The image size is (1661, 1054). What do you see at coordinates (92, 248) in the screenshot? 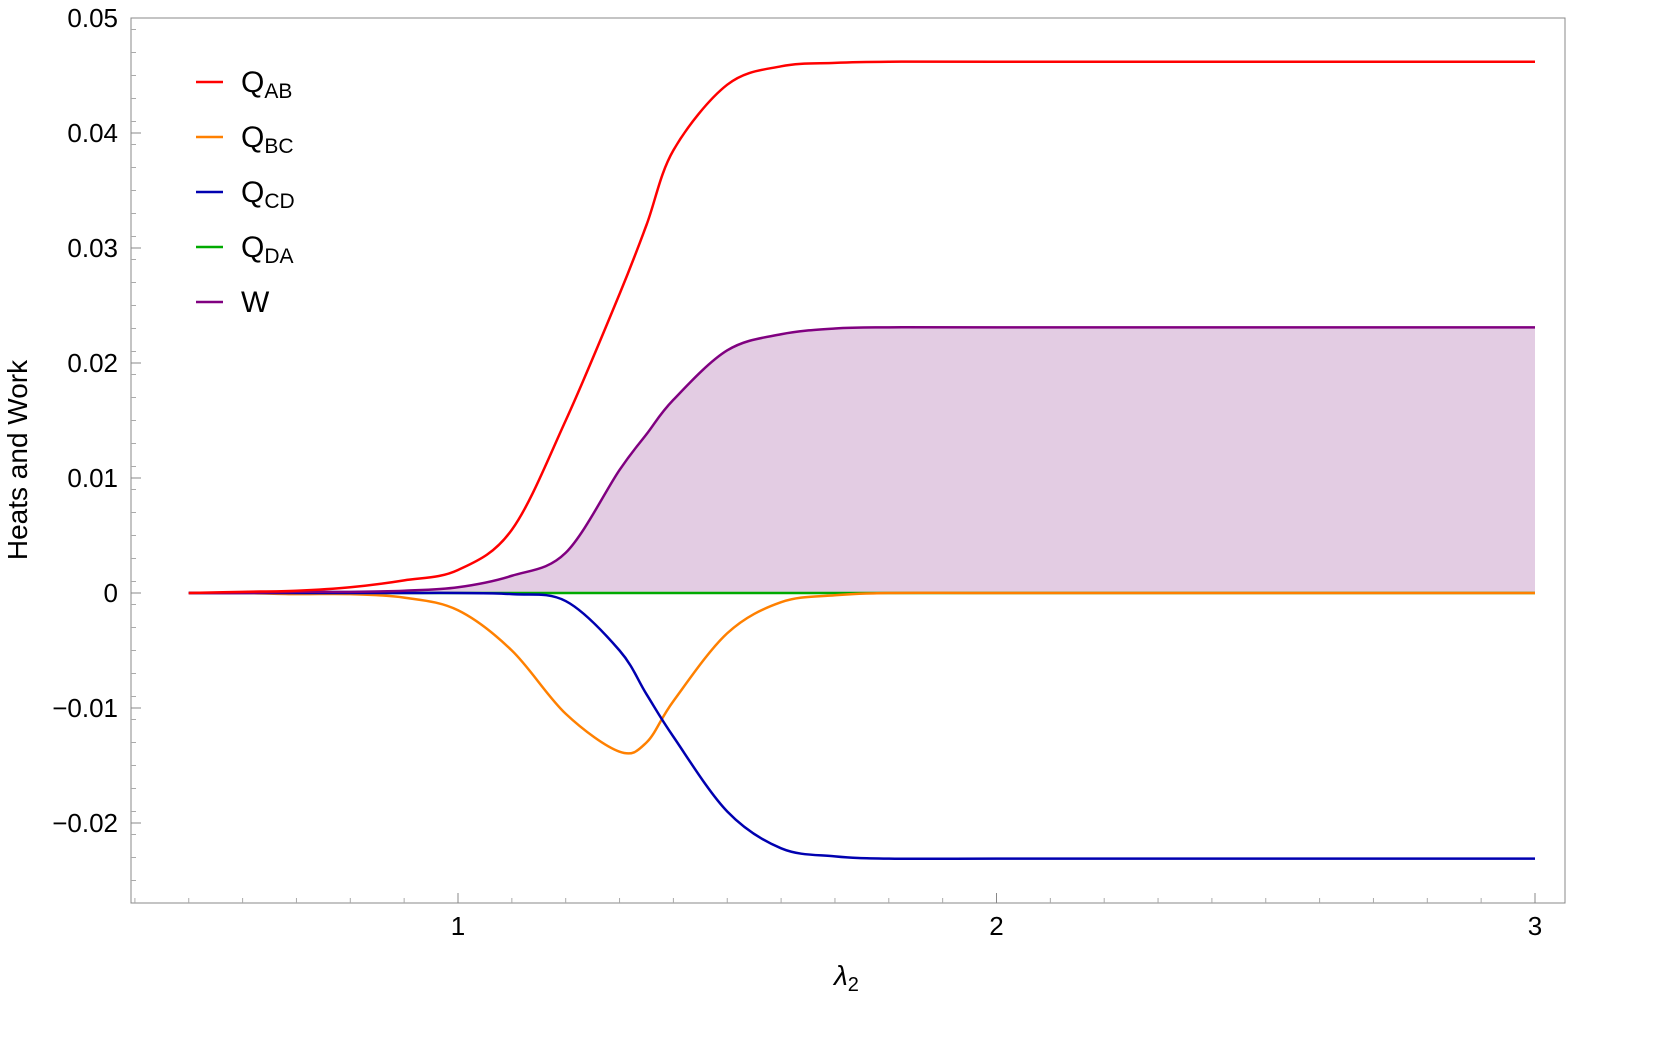
I see `y-tick-label: 0.03` at bounding box center [92, 248].